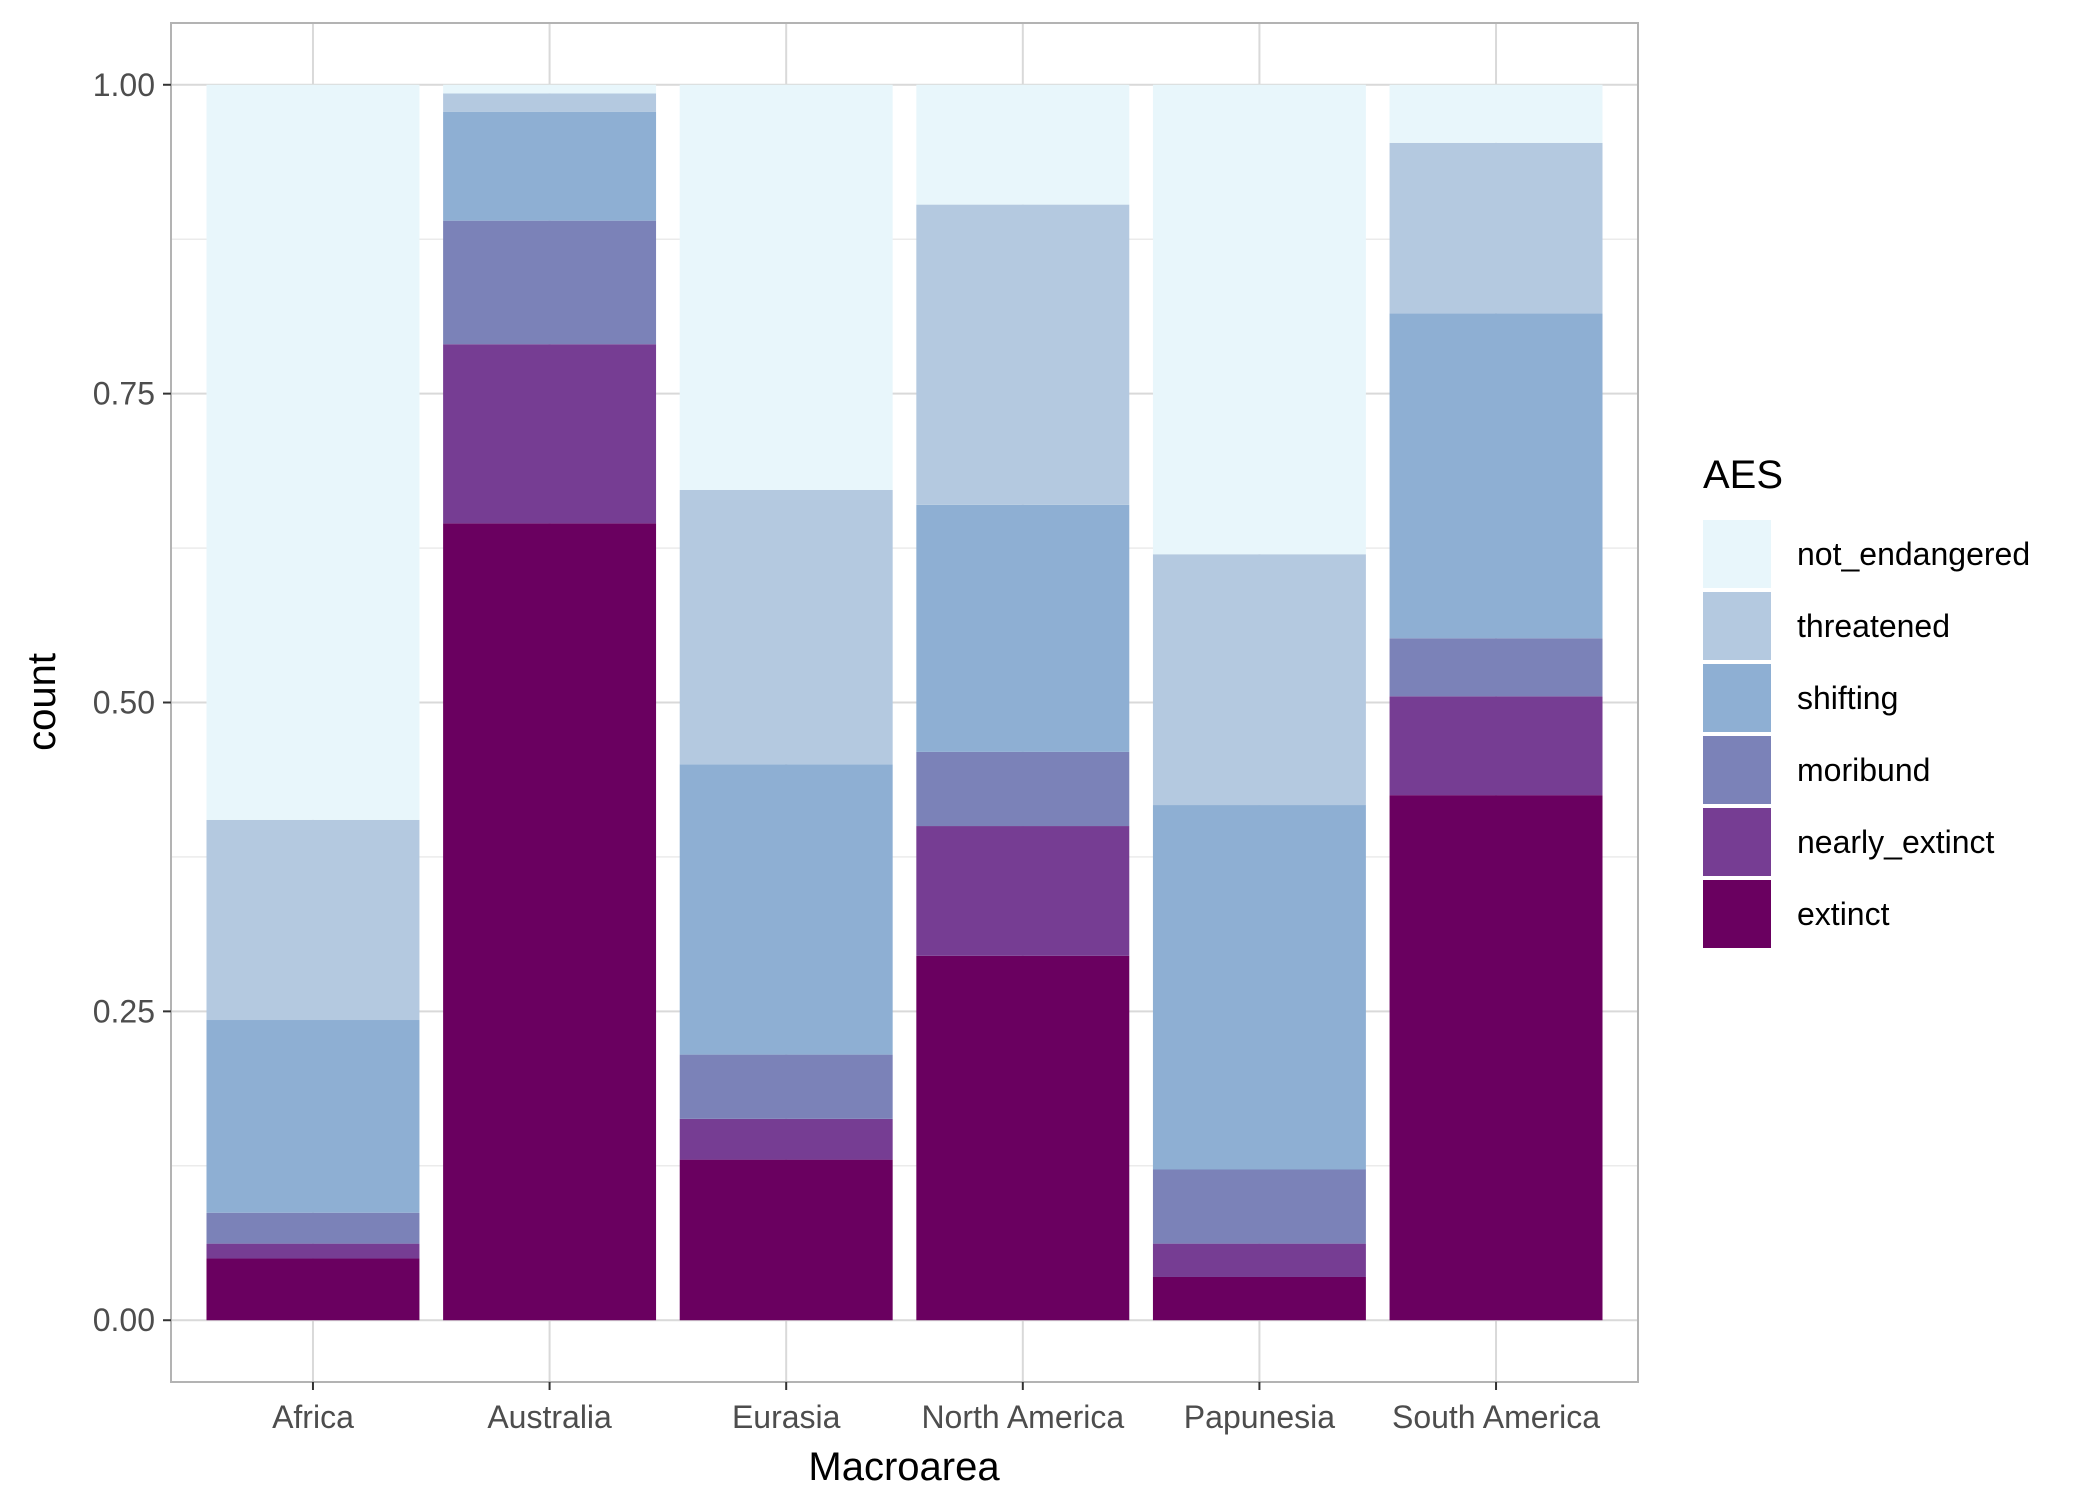  Describe the element at coordinates (1737, 842) in the screenshot. I see `legend-key-nearly_extinct` at that location.